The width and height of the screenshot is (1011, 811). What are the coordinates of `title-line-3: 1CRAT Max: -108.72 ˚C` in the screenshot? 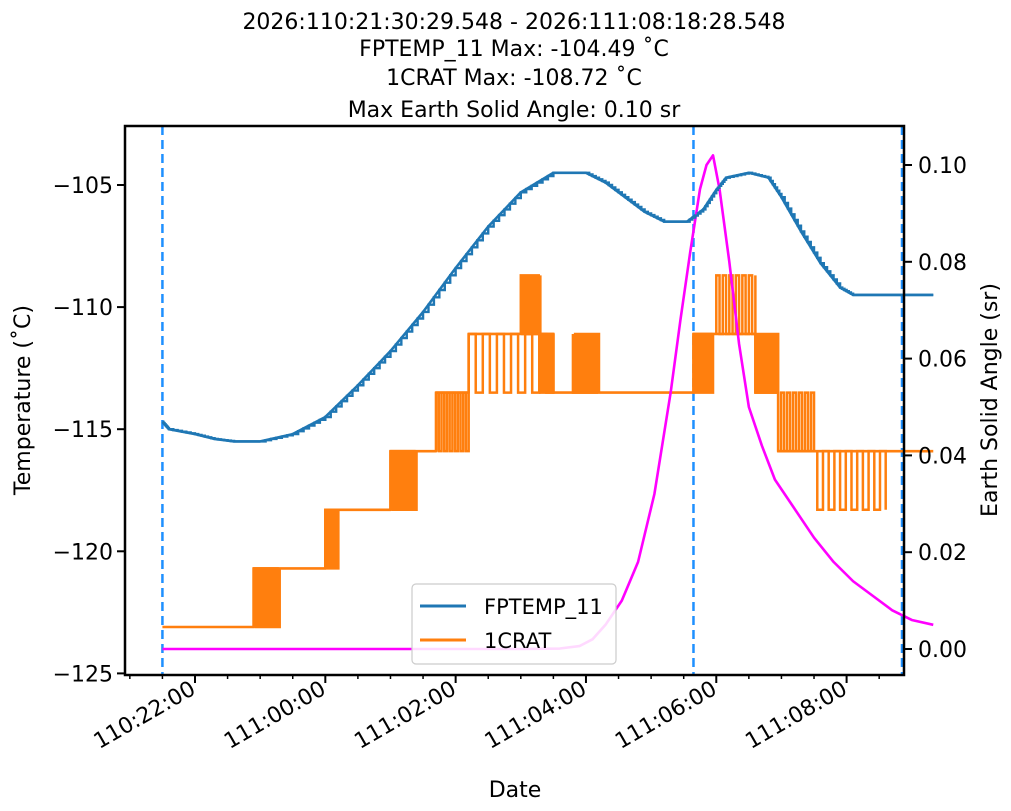 It's located at (514, 78).